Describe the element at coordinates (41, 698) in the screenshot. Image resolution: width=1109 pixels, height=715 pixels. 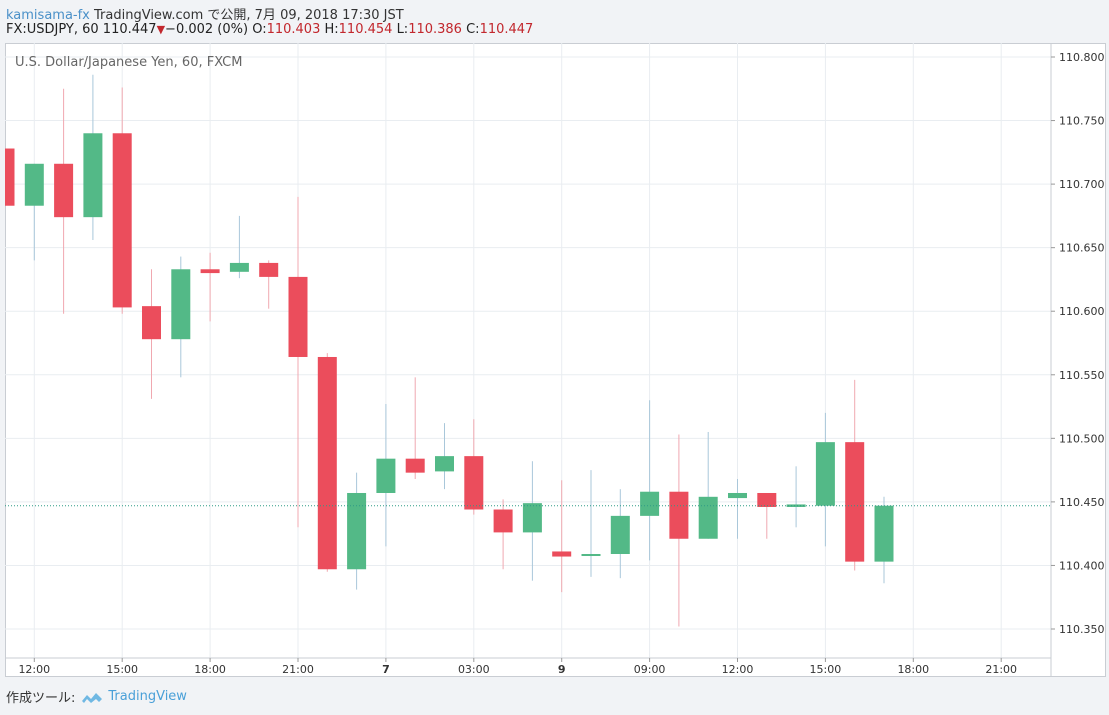
I see `made-with-label: 作成ツール:` at that location.